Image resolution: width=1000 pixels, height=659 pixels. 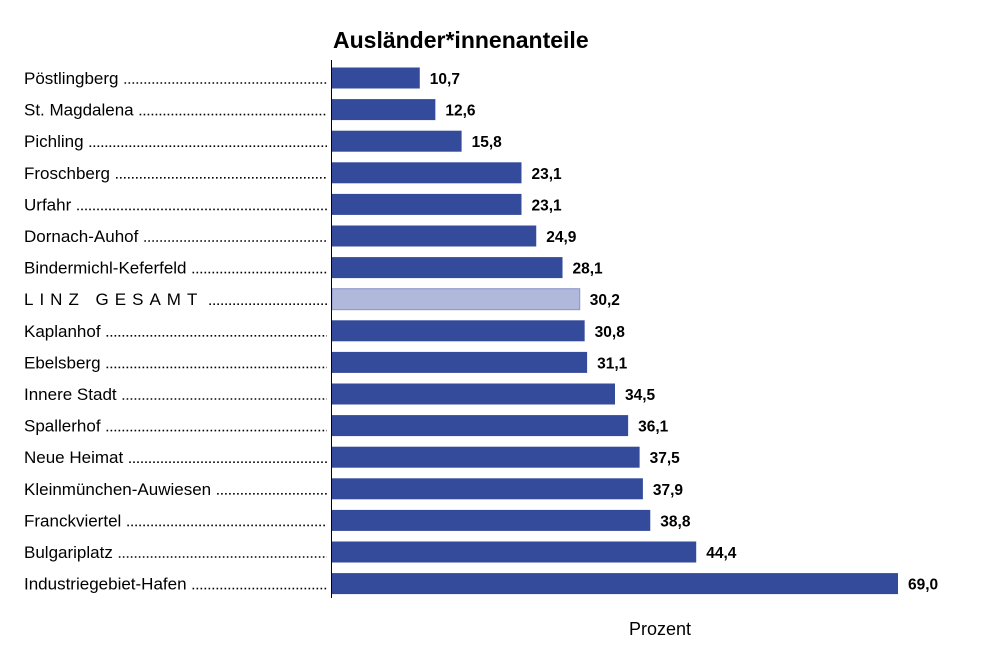 I want to click on category-label: St. Magdalena, so click(x=79, y=110).